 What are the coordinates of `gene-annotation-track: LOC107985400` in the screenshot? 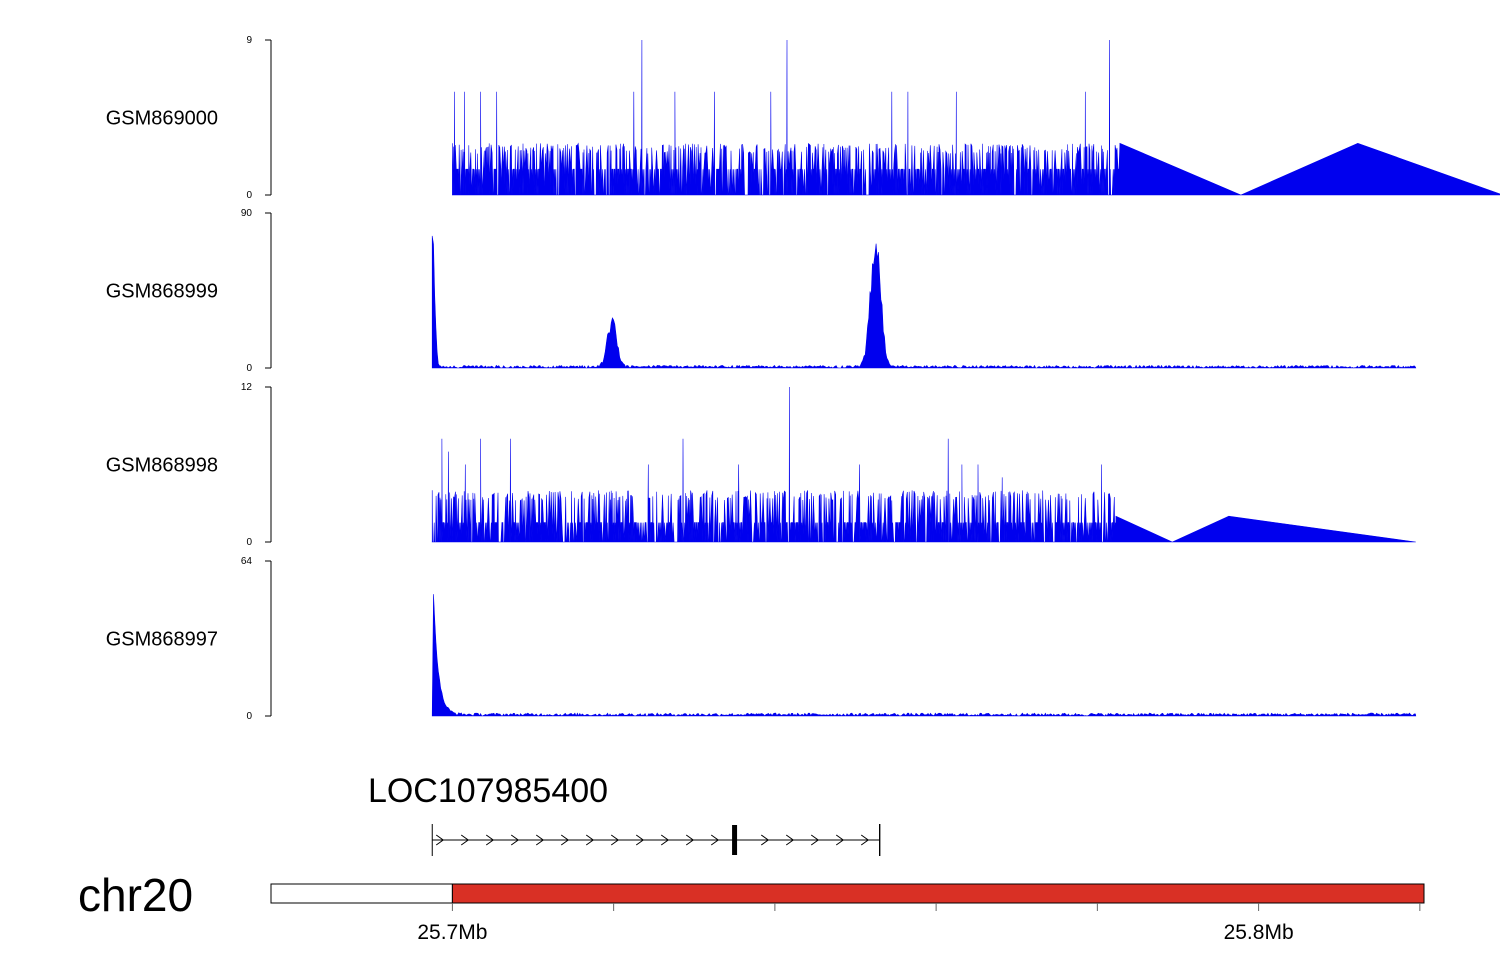 It's located at (624, 814).